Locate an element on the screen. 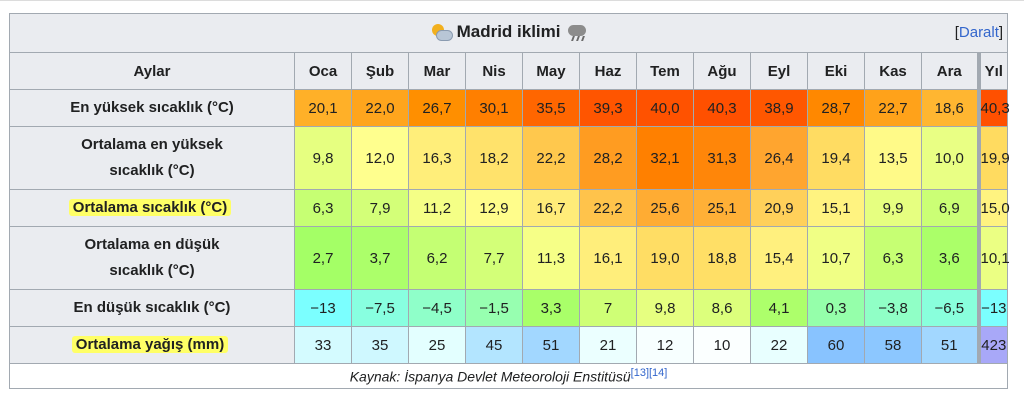  year-value-cell: 40,3 is located at coordinates (993, 108).